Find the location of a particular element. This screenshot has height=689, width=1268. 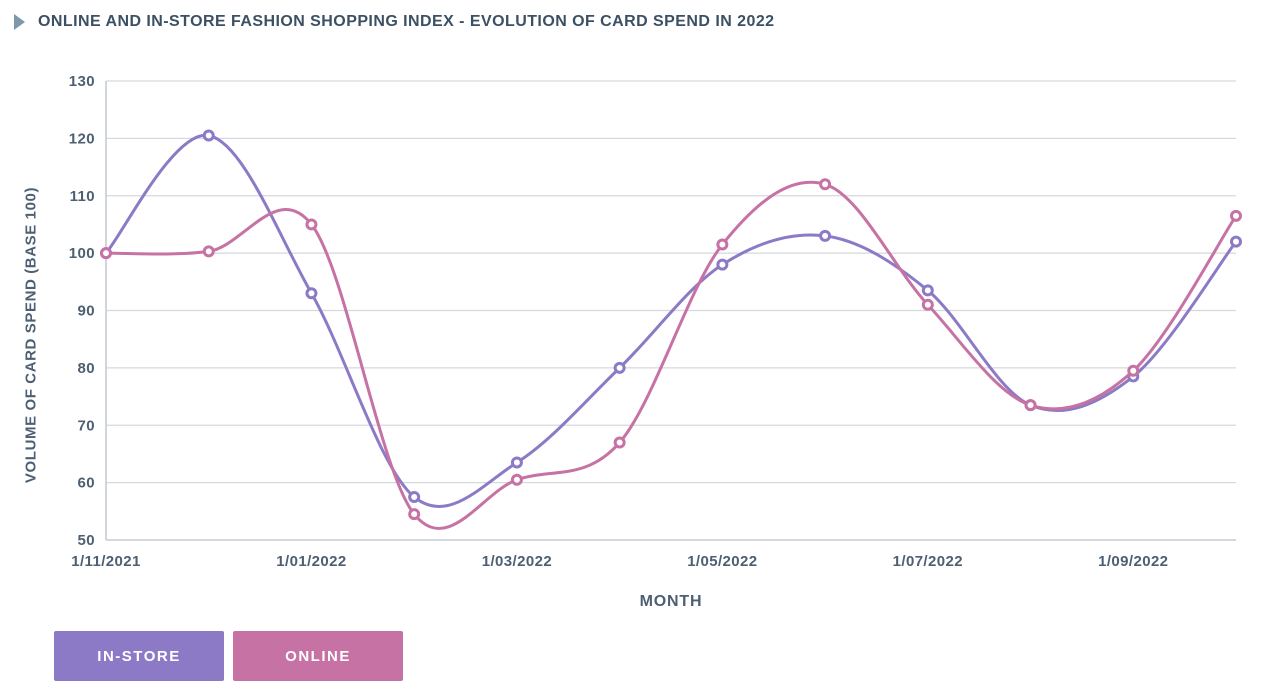

y-tick-label: 60 is located at coordinates (87, 483).